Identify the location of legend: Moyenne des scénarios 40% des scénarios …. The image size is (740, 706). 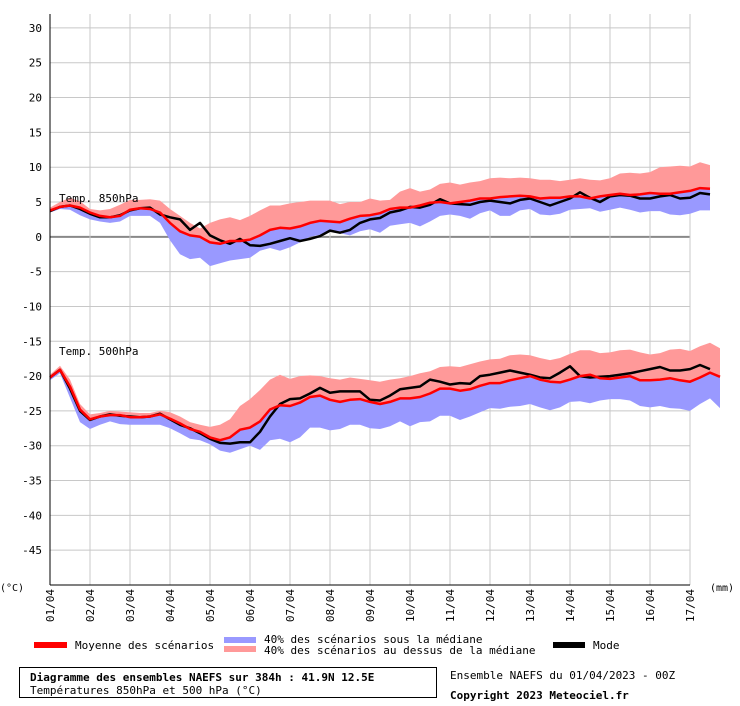
(370, 647).